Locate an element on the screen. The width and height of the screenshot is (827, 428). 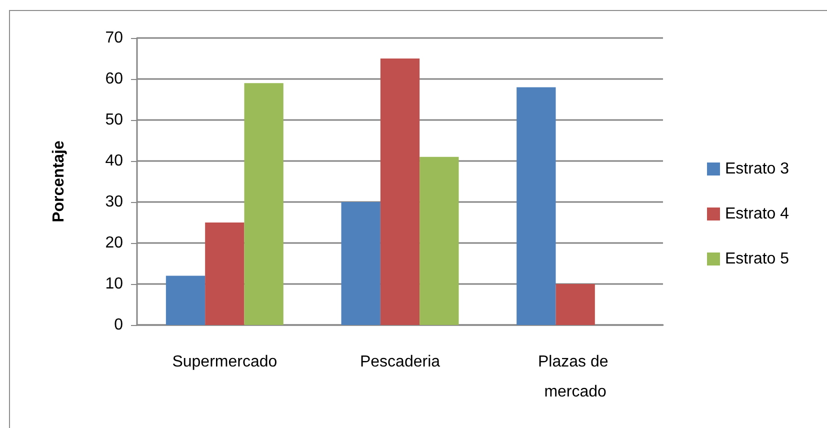
legend-label: Estrato 4 is located at coordinates (757, 214).